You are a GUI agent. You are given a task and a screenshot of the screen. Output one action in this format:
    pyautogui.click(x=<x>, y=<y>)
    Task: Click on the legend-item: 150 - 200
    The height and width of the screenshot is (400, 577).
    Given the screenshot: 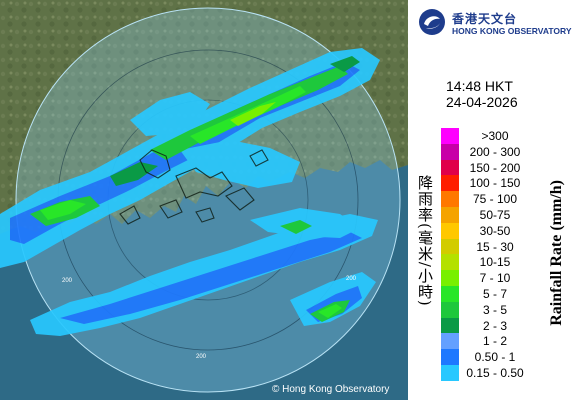 What is the action you would take?
    pyautogui.click(x=486, y=167)
    